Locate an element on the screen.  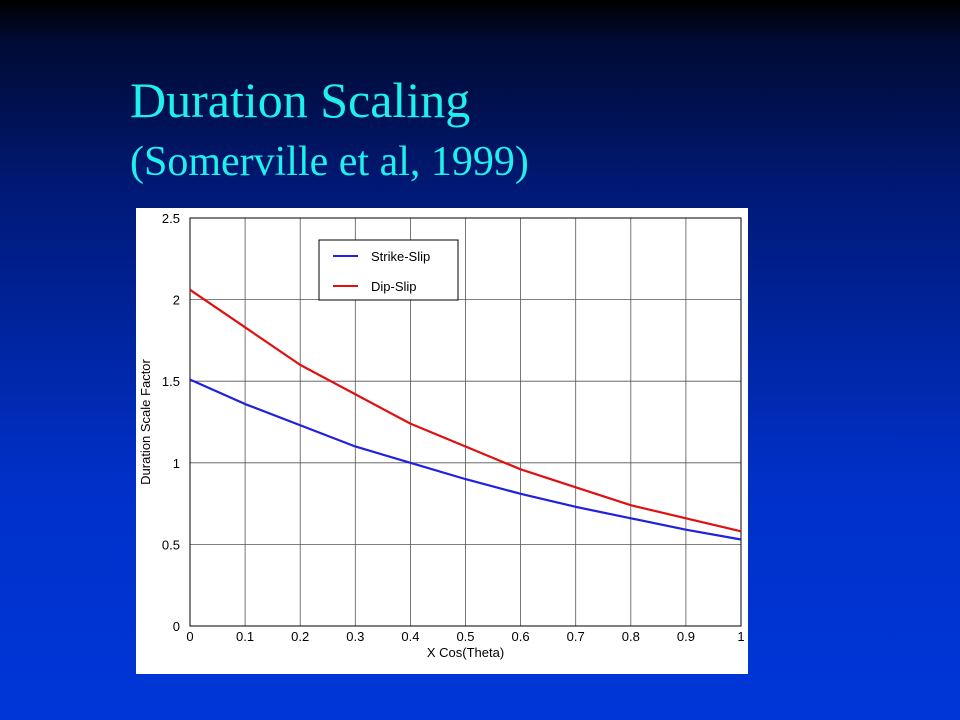
x-tick-label: 0.4 is located at coordinates (410, 636).